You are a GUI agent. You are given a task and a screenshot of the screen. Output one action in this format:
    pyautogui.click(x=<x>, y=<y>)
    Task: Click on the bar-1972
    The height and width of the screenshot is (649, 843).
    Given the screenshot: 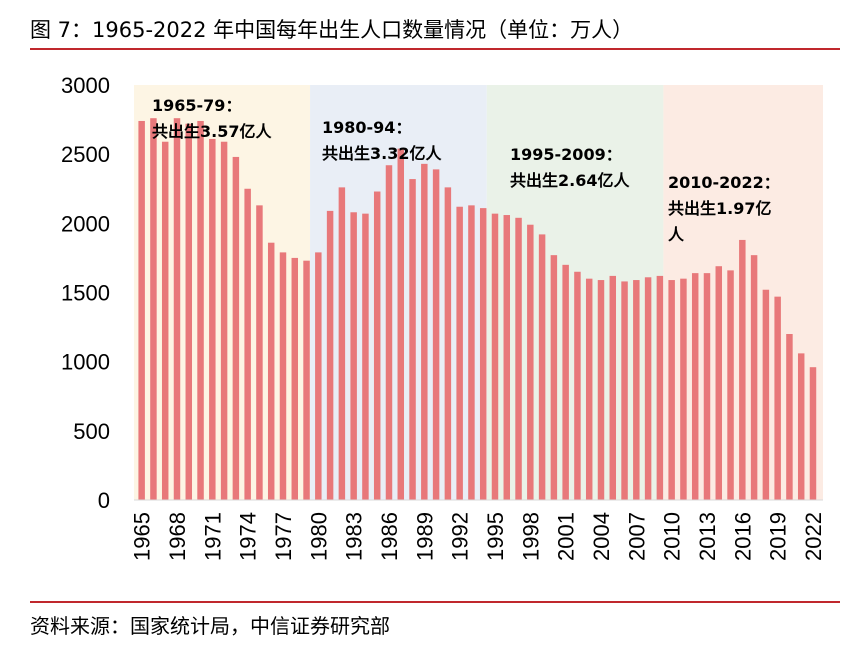 What is the action you would take?
    pyautogui.click(x=224, y=320)
    